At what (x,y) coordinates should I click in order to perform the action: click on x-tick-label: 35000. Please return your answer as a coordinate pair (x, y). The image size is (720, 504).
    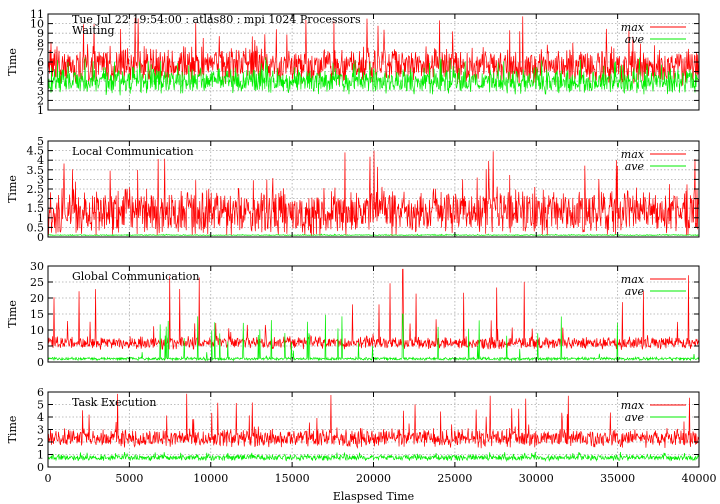
    Looking at the image, I should click on (617, 478).